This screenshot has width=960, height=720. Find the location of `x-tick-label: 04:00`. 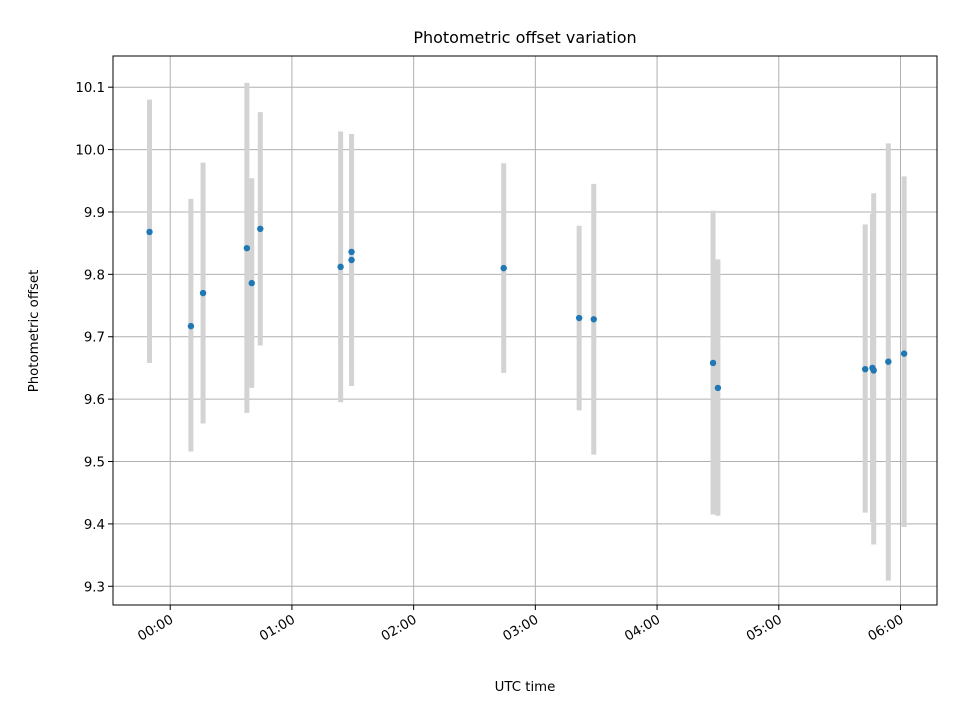

x-tick-label: 04:00 is located at coordinates (642, 628).